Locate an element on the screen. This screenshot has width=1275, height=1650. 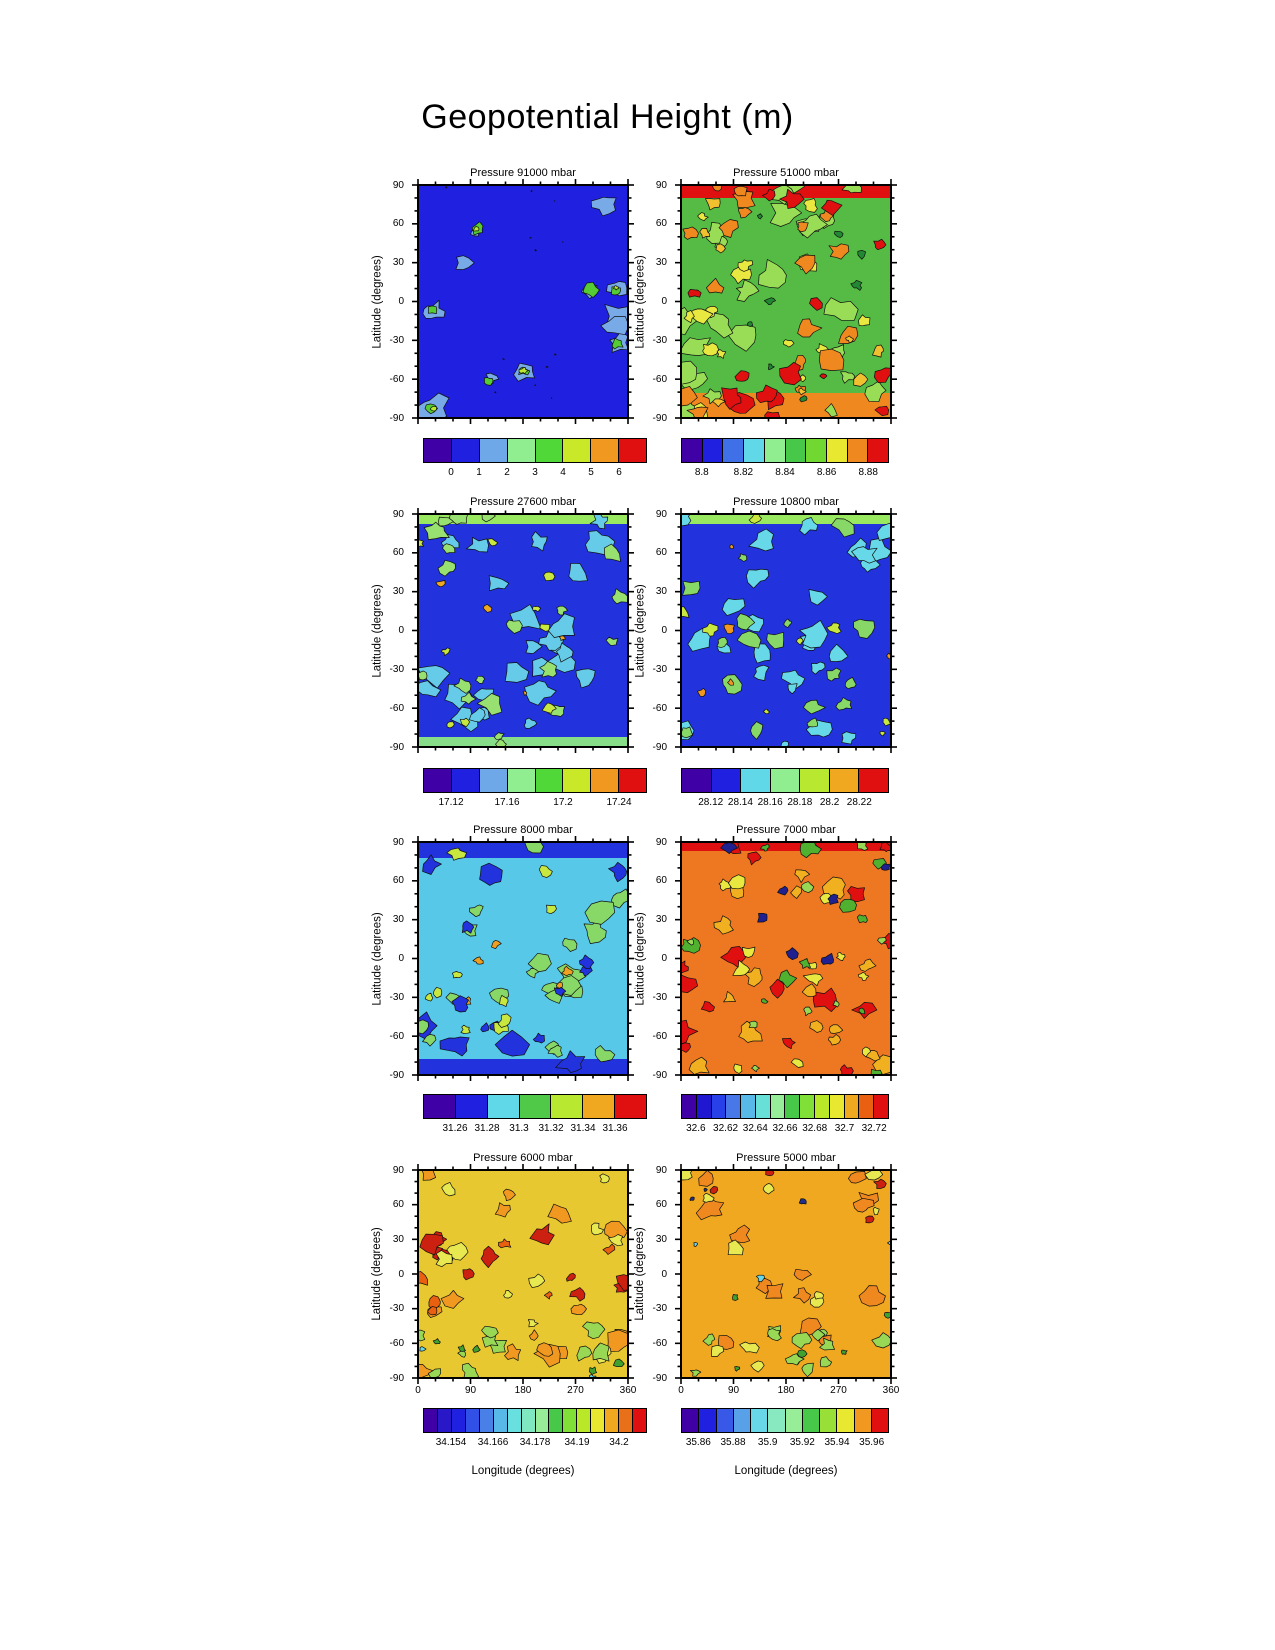
panel-title: Pressure 5000 mbar is located at coordinates (786, 1158).